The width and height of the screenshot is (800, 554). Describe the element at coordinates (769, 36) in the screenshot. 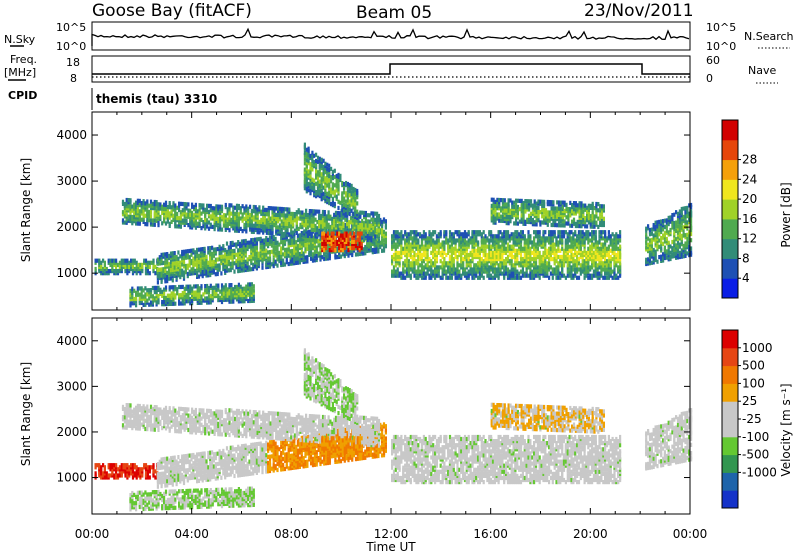

I see `nsearch-label: N.Search` at that location.